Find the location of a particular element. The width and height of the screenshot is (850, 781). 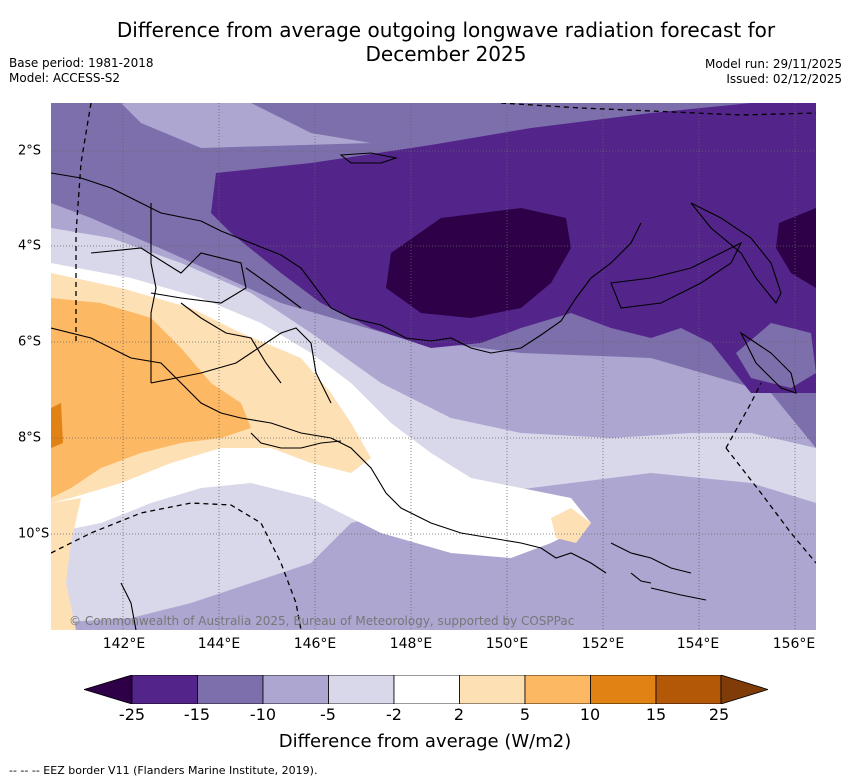

base-period: Base period: 1981-2018 is located at coordinates (81, 63).